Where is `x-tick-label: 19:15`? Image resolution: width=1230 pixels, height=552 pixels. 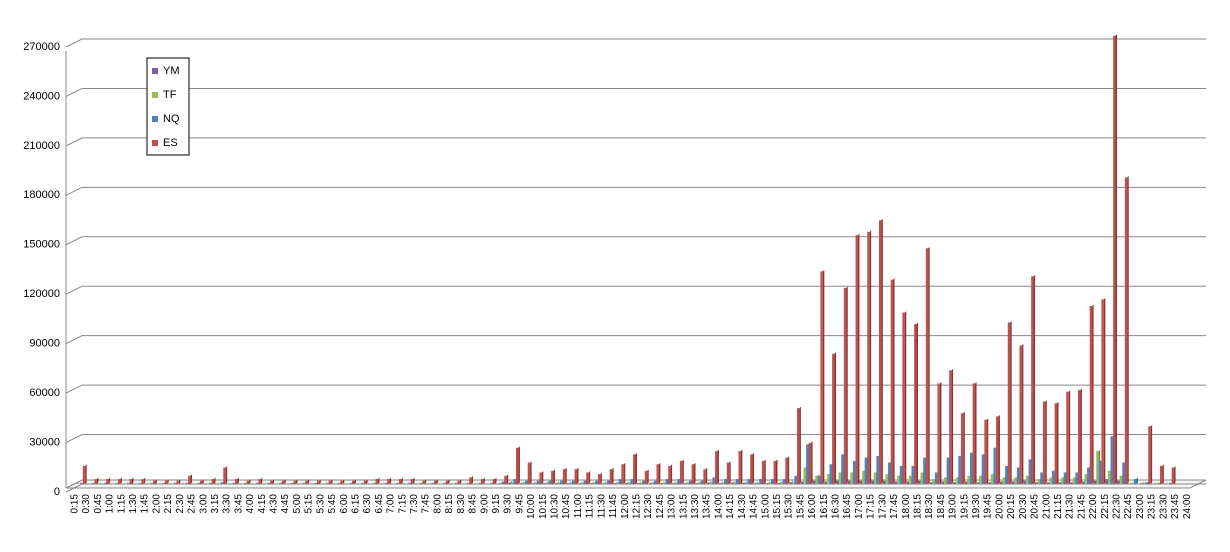 x-tick-label: 19:15 is located at coordinates (964, 506).